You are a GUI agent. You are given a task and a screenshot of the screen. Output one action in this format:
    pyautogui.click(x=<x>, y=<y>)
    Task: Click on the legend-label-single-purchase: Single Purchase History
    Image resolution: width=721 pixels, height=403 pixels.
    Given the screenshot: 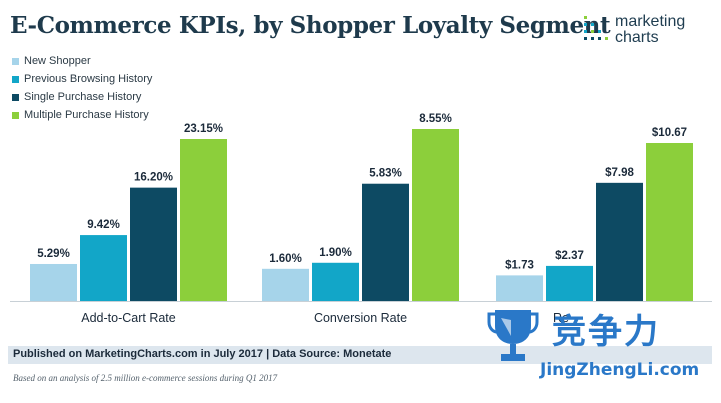 What is the action you would take?
    pyautogui.click(x=83, y=97)
    